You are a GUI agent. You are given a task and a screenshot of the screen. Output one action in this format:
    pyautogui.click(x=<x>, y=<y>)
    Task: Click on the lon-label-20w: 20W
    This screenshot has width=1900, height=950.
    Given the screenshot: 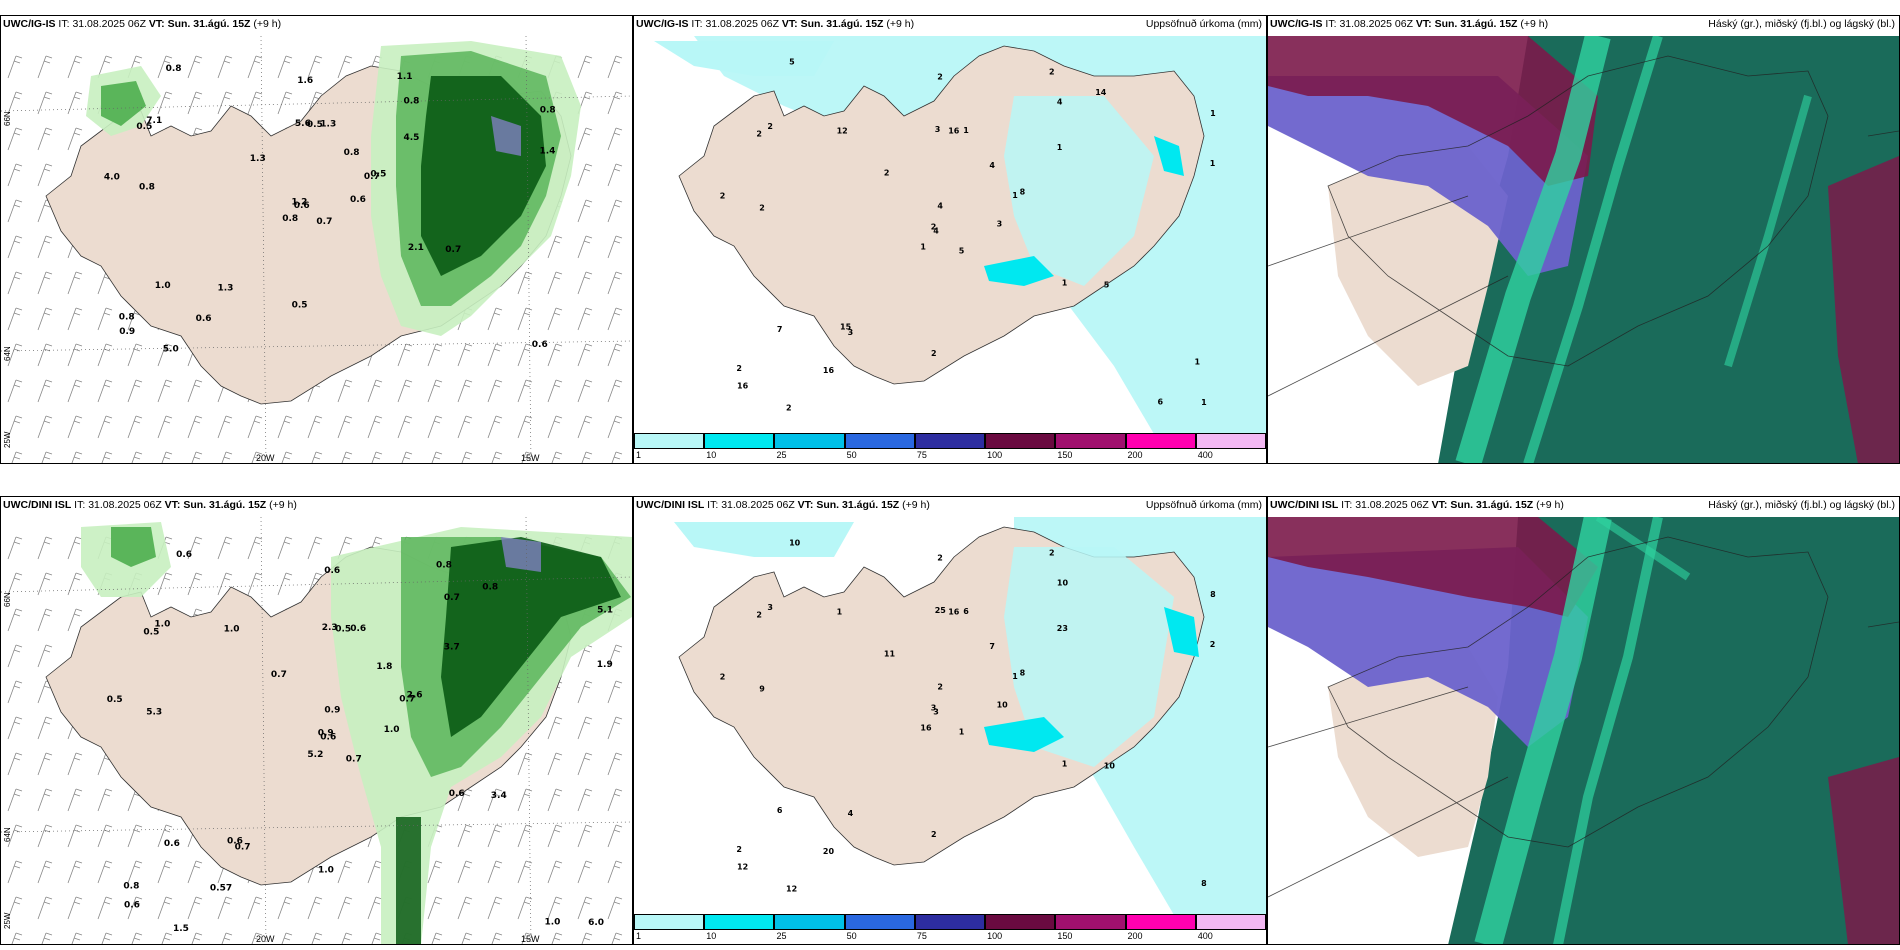 What is the action you would take?
    pyautogui.click(x=265, y=939)
    